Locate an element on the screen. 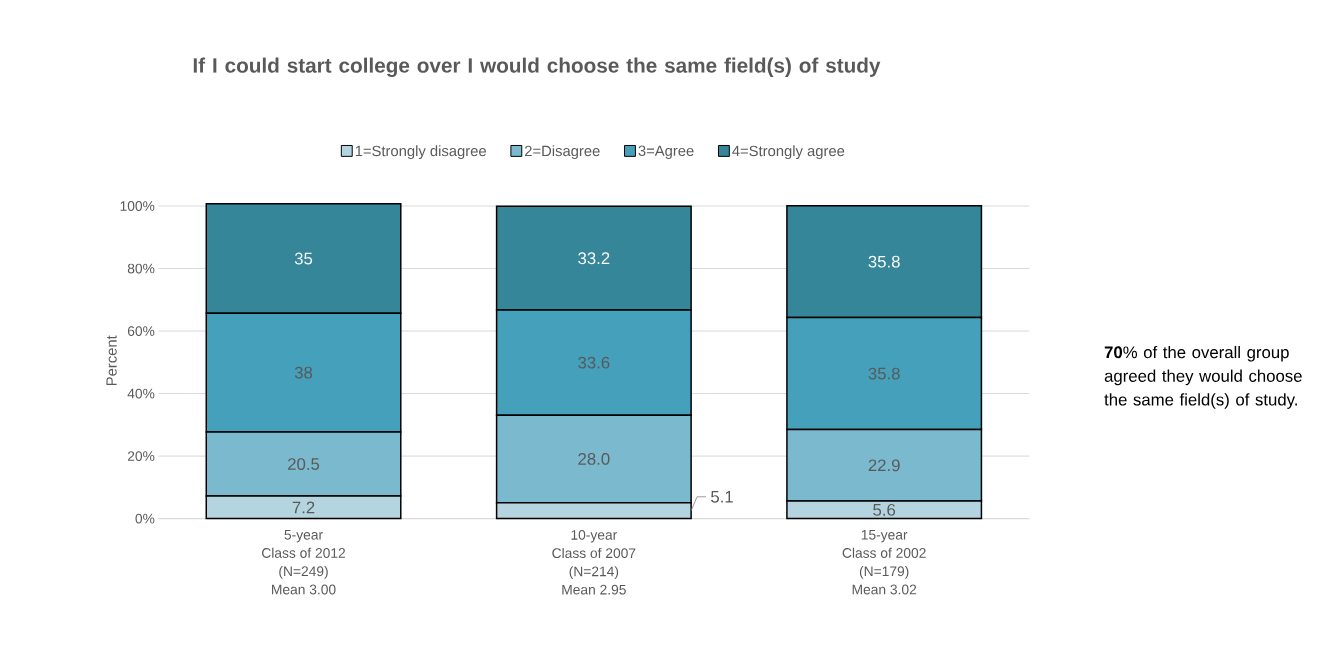  data-label: 5.1 is located at coordinates (722, 496).